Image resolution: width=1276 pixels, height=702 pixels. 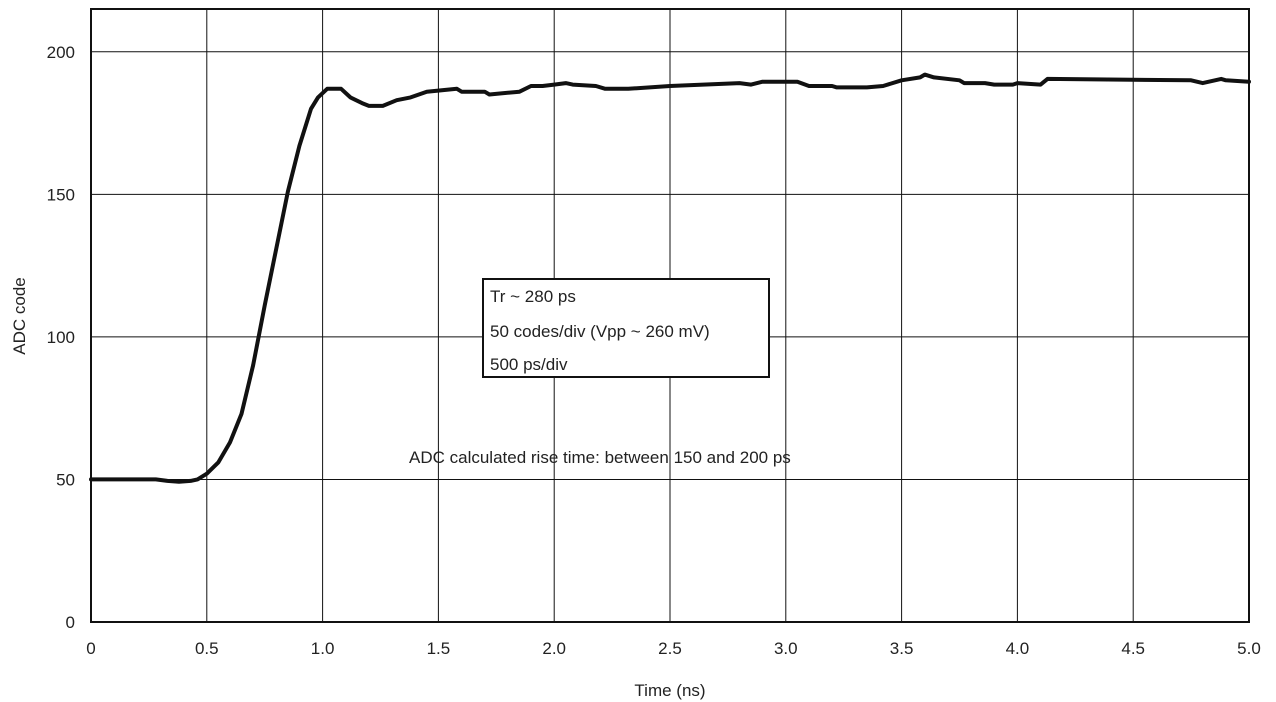 What do you see at coordinates (786, 648) in the screenshot?
I see `x-tick-label: 3.0` at bounding box center [786, 648].